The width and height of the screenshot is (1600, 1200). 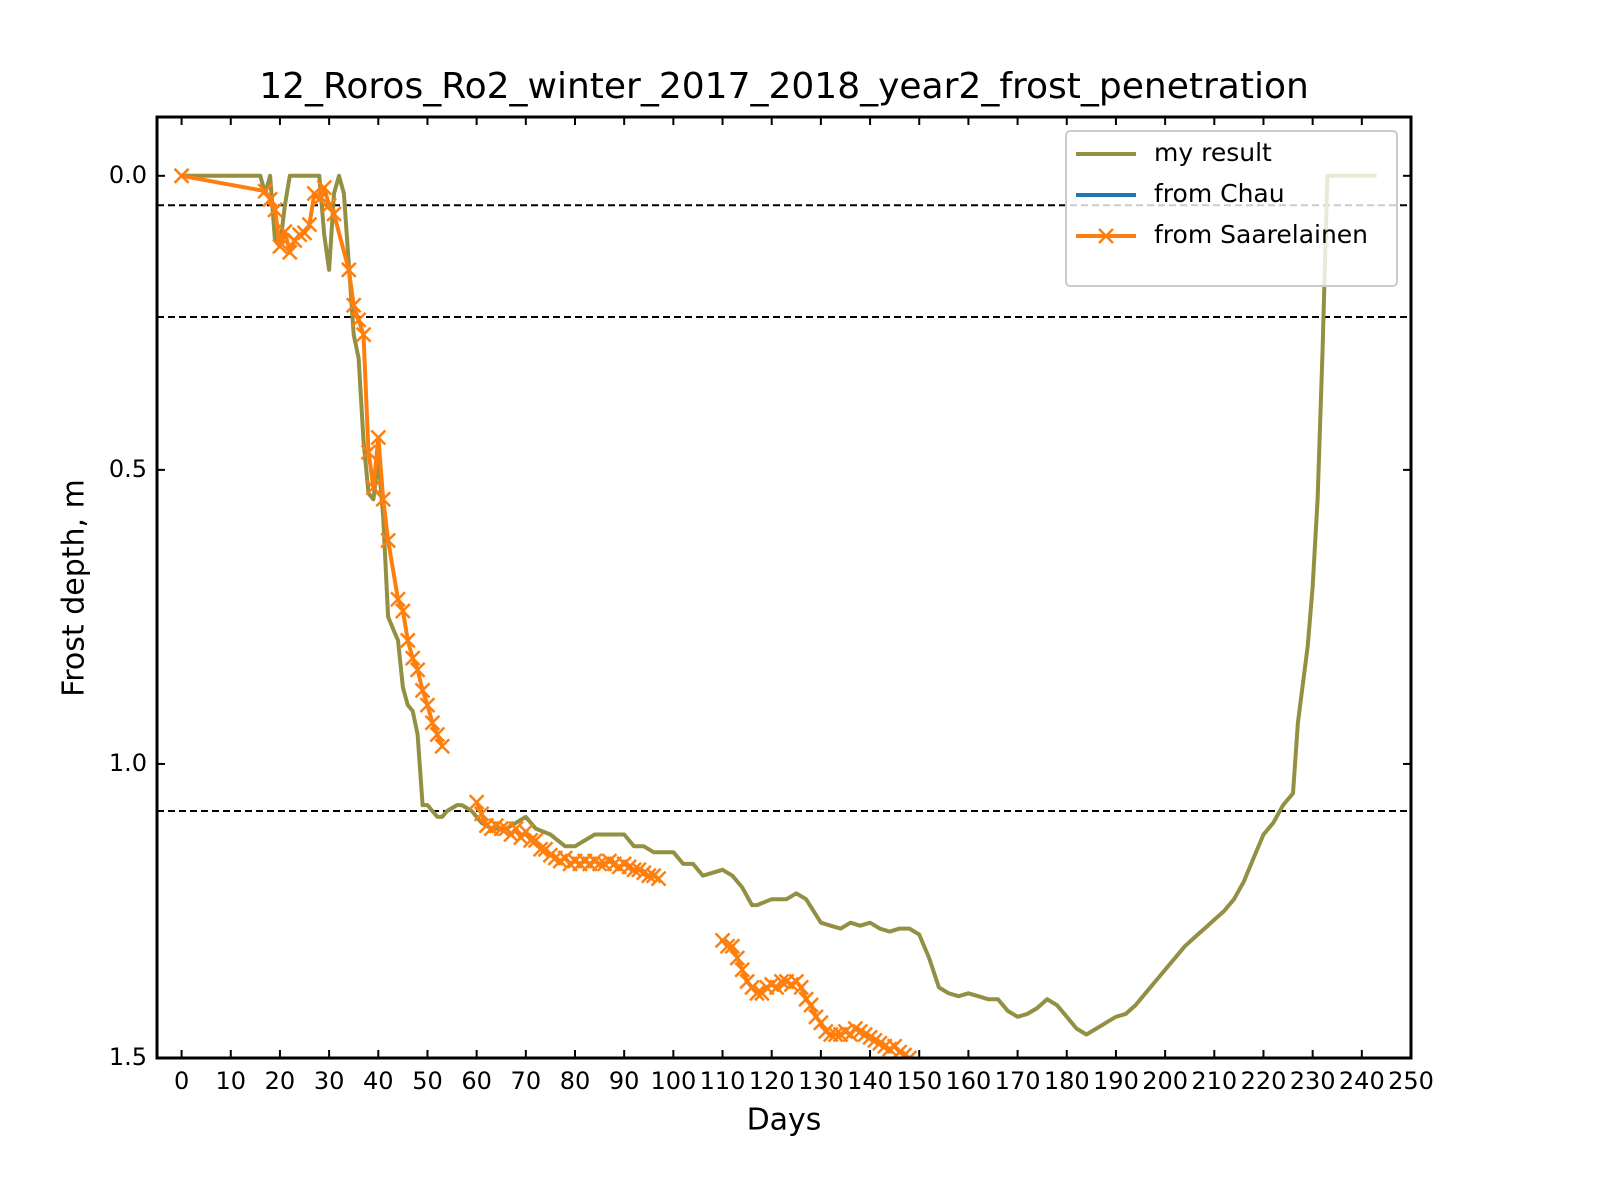 What do you see at coordinates (1261, 234) in the screenshot?
I see `legend-label: from Saarelainen` at bounding box center [1261, 234].